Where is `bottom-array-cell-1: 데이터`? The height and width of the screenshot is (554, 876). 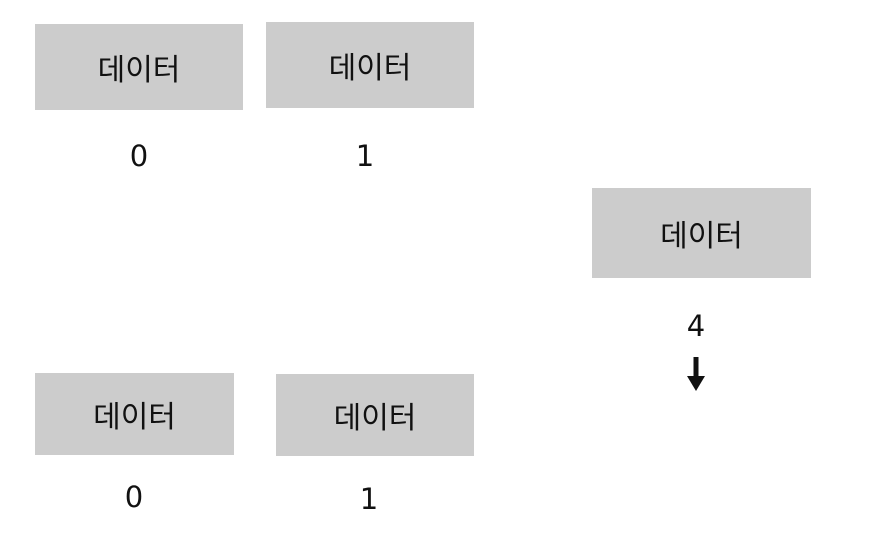 bottom-array-cell-1: 데이터 is located at coordinates (375, 415).